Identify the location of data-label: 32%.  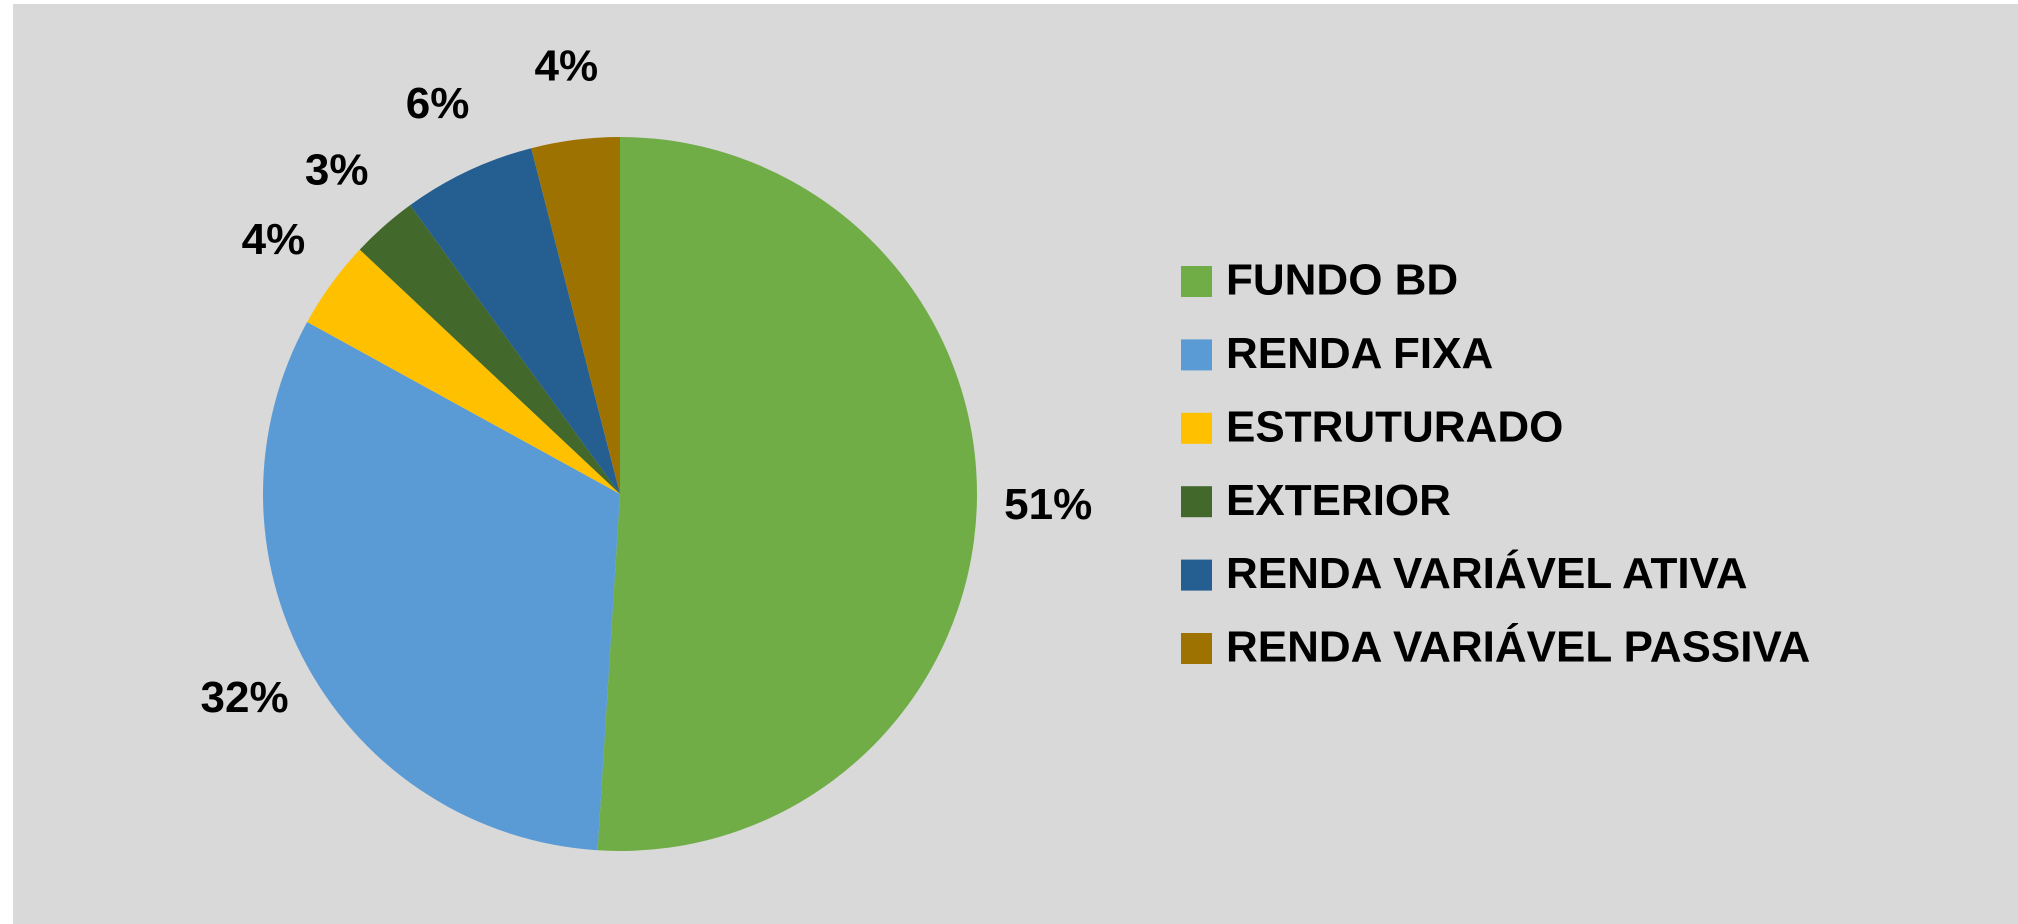
(245, 697).